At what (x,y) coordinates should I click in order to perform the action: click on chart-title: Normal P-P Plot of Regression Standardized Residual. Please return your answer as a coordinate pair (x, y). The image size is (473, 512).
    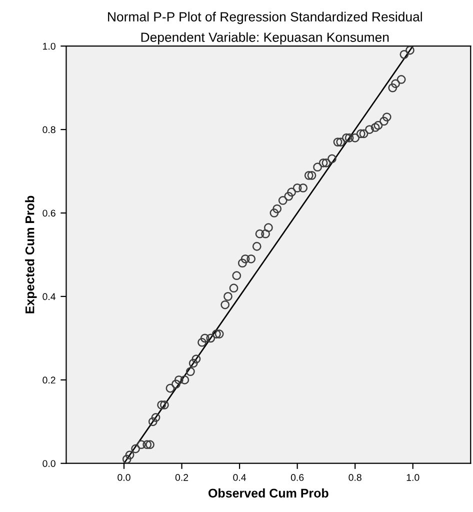
    Looking at the image, I should click on (265, 18).